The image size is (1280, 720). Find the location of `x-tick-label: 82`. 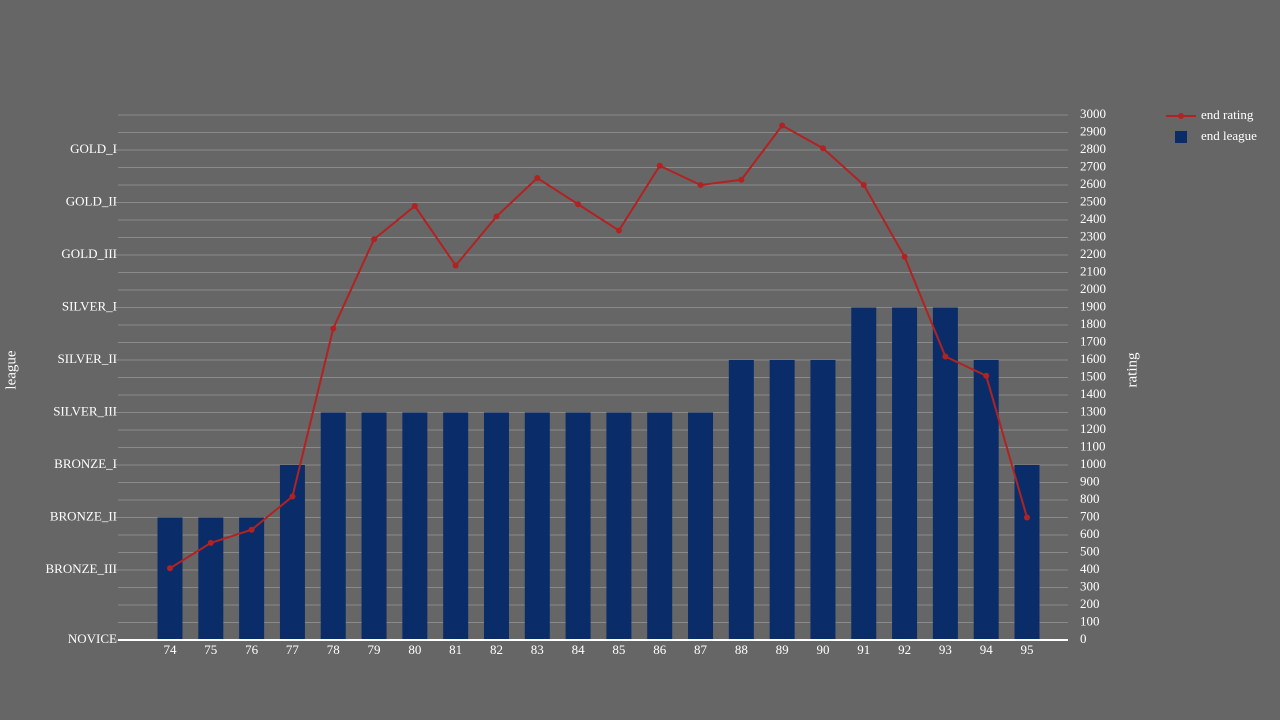

x-tick-label: 82 is located at coordinates (496, 649).